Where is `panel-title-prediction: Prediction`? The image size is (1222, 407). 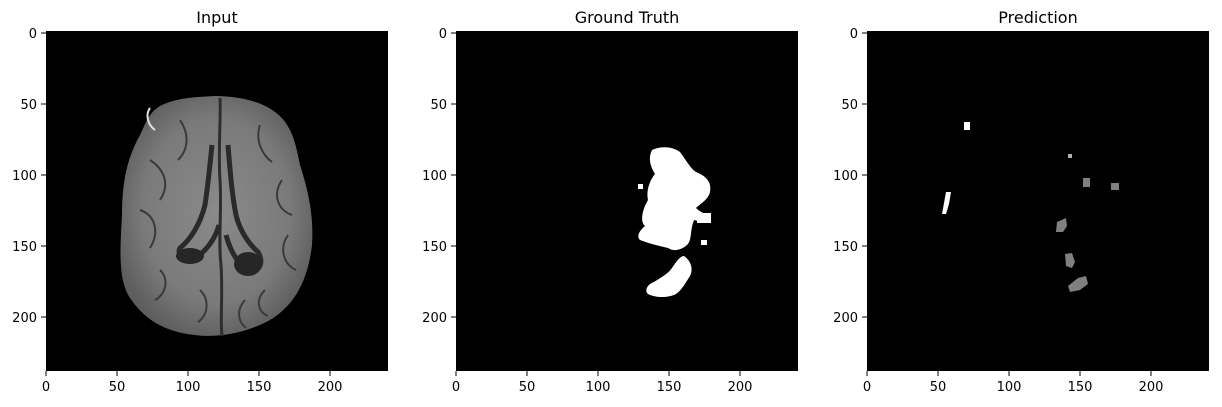 panel-title-prediction: Prediction is located at coordinates (1037, 17).